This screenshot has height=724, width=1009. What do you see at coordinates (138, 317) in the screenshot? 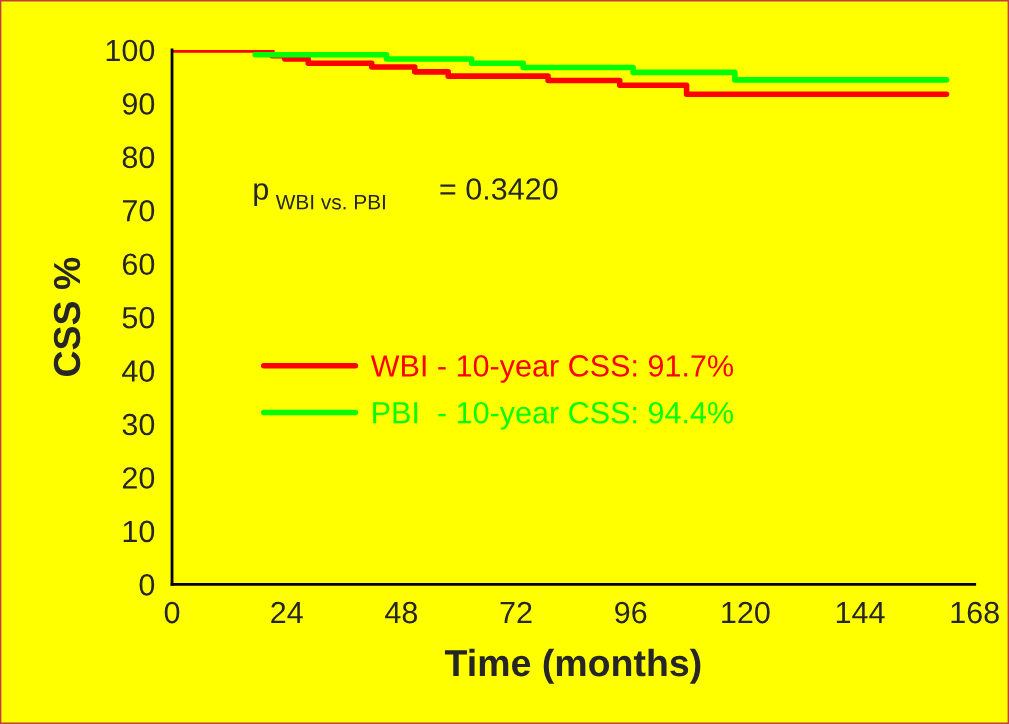
I see `y-tick-label: 50` at bounding box center [138, 317].